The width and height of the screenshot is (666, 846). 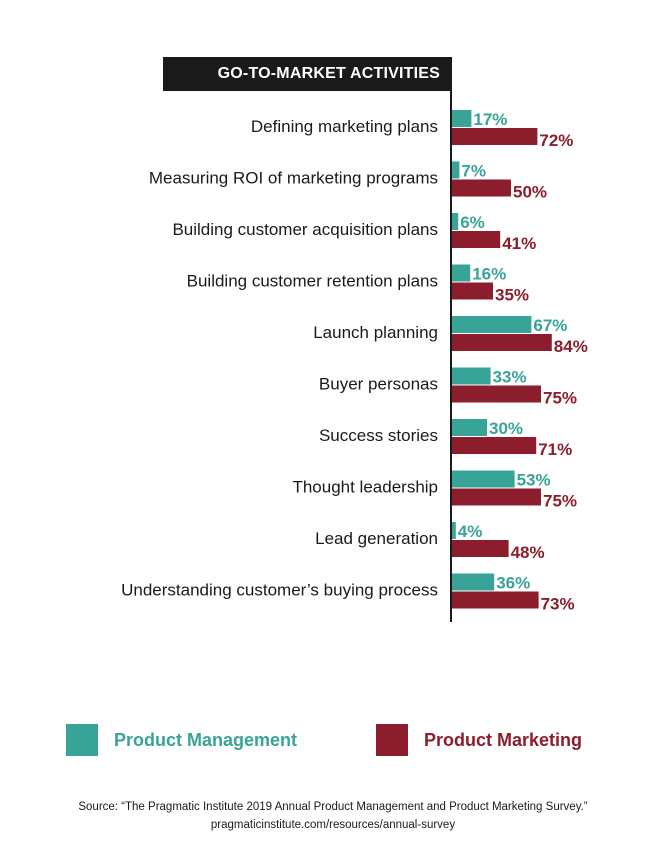 I want to click on category-label-success-stories: Success stories, so click(x=378, y=435).